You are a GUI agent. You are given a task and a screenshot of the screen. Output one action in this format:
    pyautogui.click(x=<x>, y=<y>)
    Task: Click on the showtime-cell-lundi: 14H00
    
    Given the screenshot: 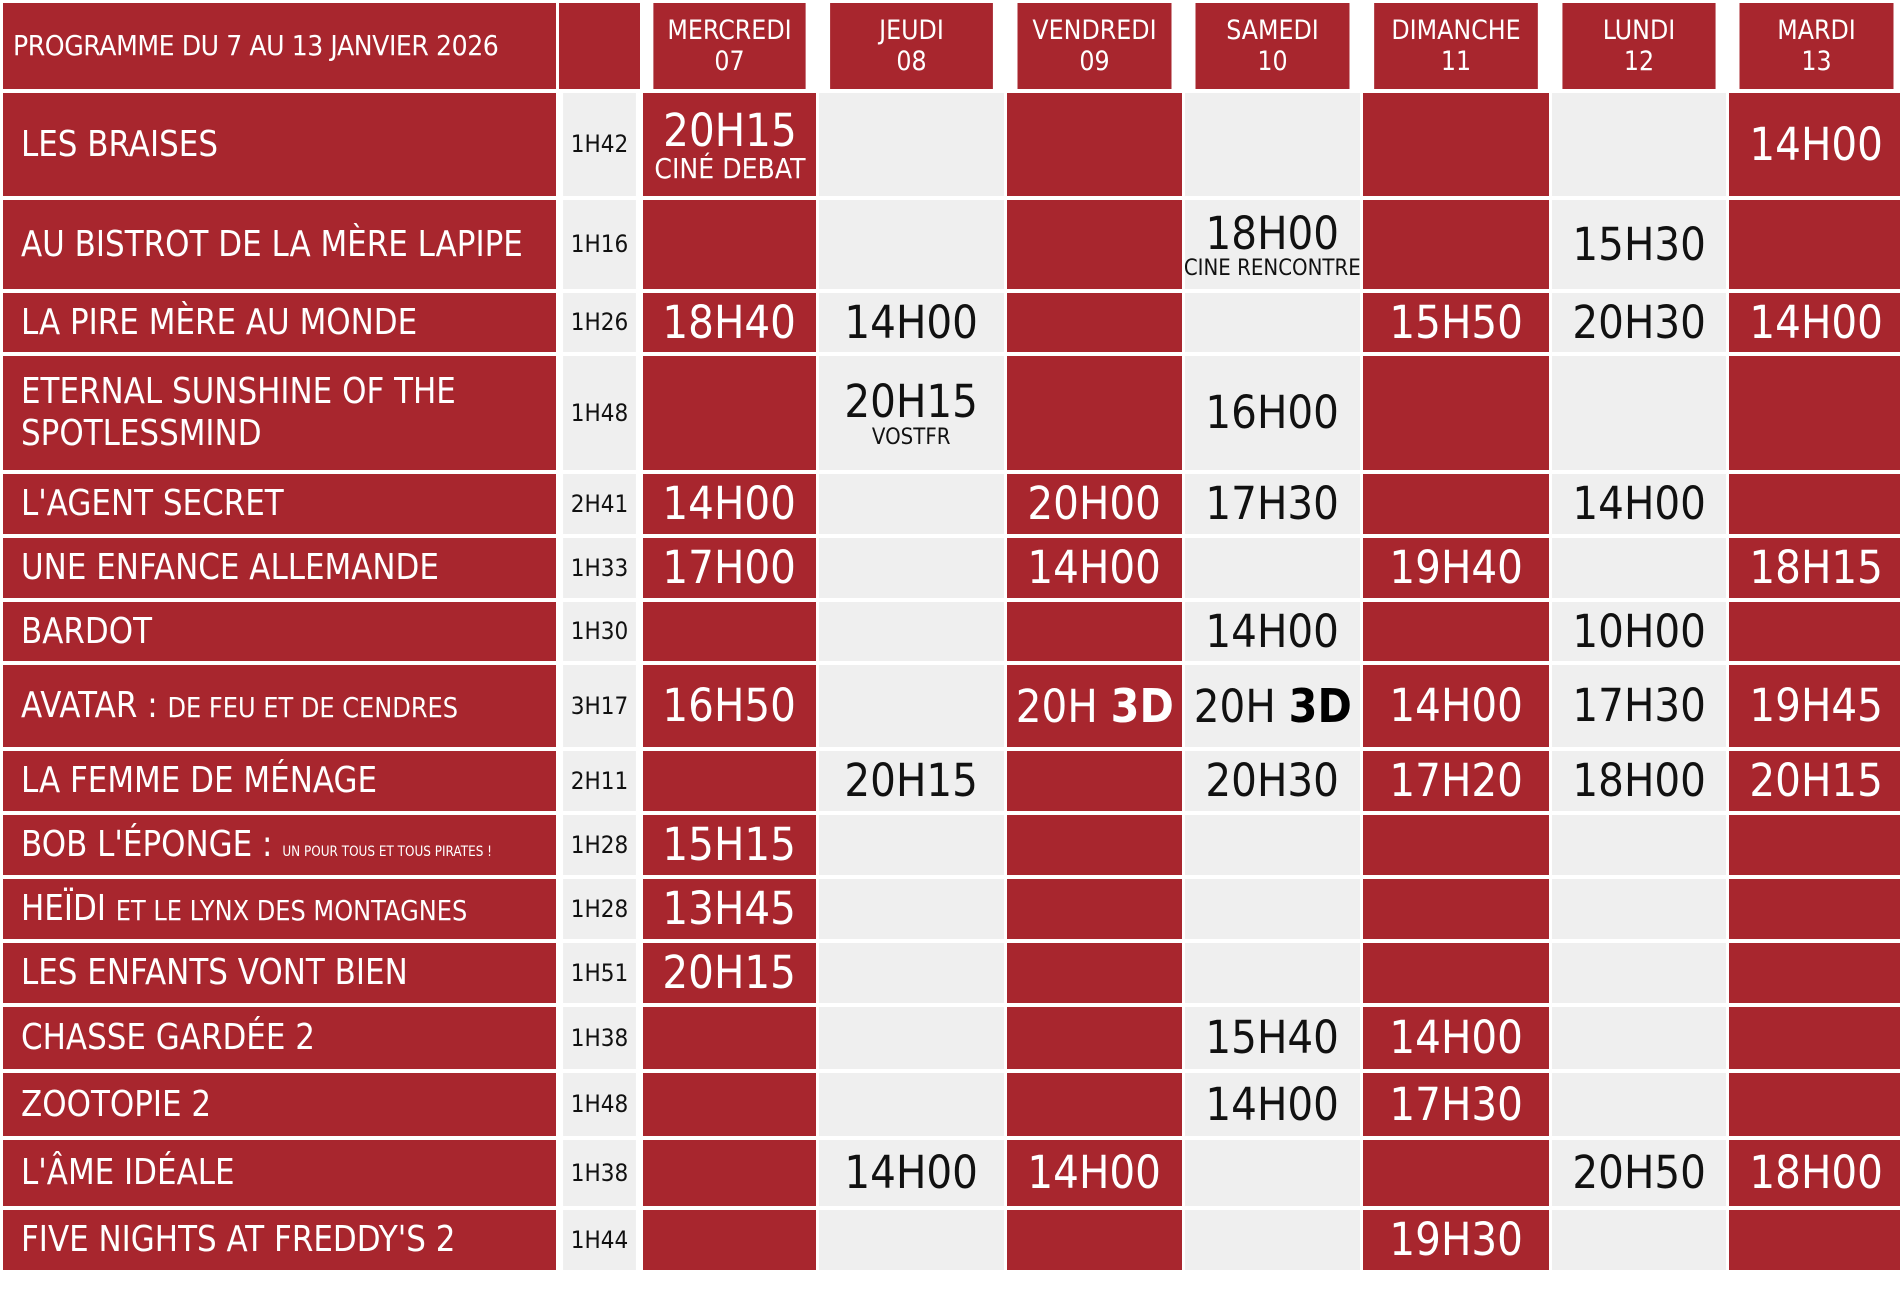 What is the action you would take?
    pyautogui.click(x=1639, y=504)
    